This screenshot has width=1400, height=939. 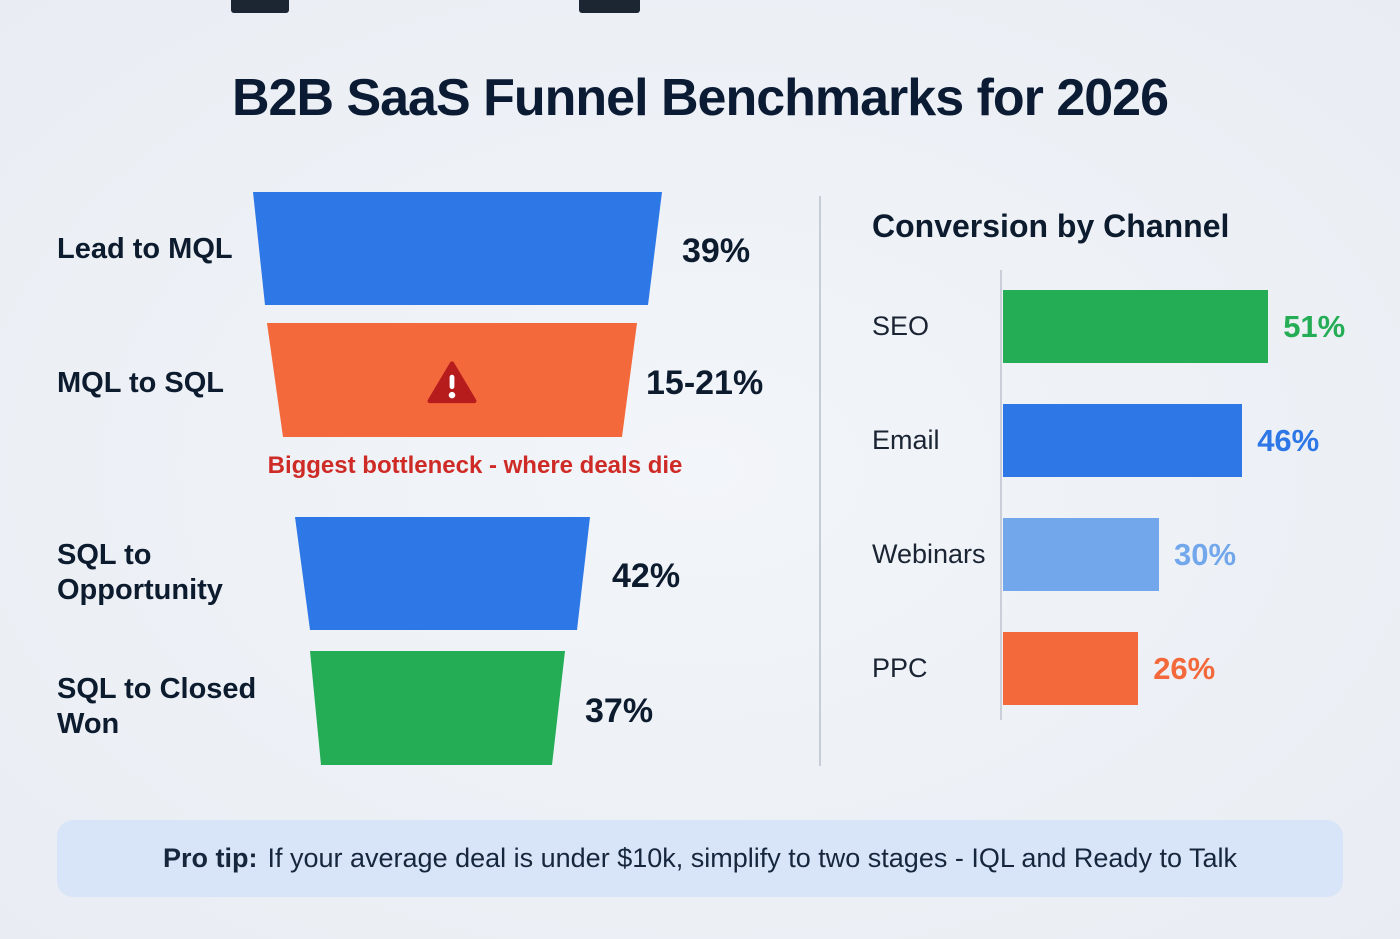 What do you see at coordinates (1071, 668) in the screenshot?
I see `bar-ppc` at bounding box center [1071, 668].